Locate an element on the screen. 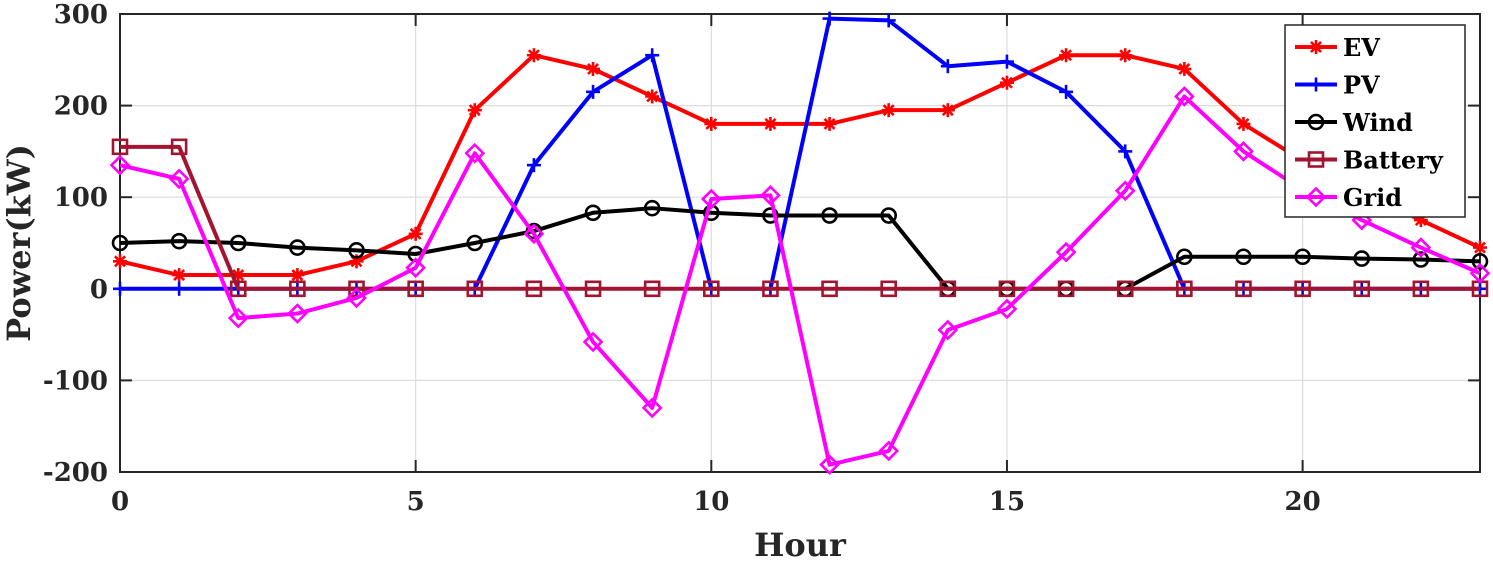 Image resolution: width=1493 pixels, height=569 pixels. legend: EV PV Wind Battery Grid is located at coordinates (1375, 121).